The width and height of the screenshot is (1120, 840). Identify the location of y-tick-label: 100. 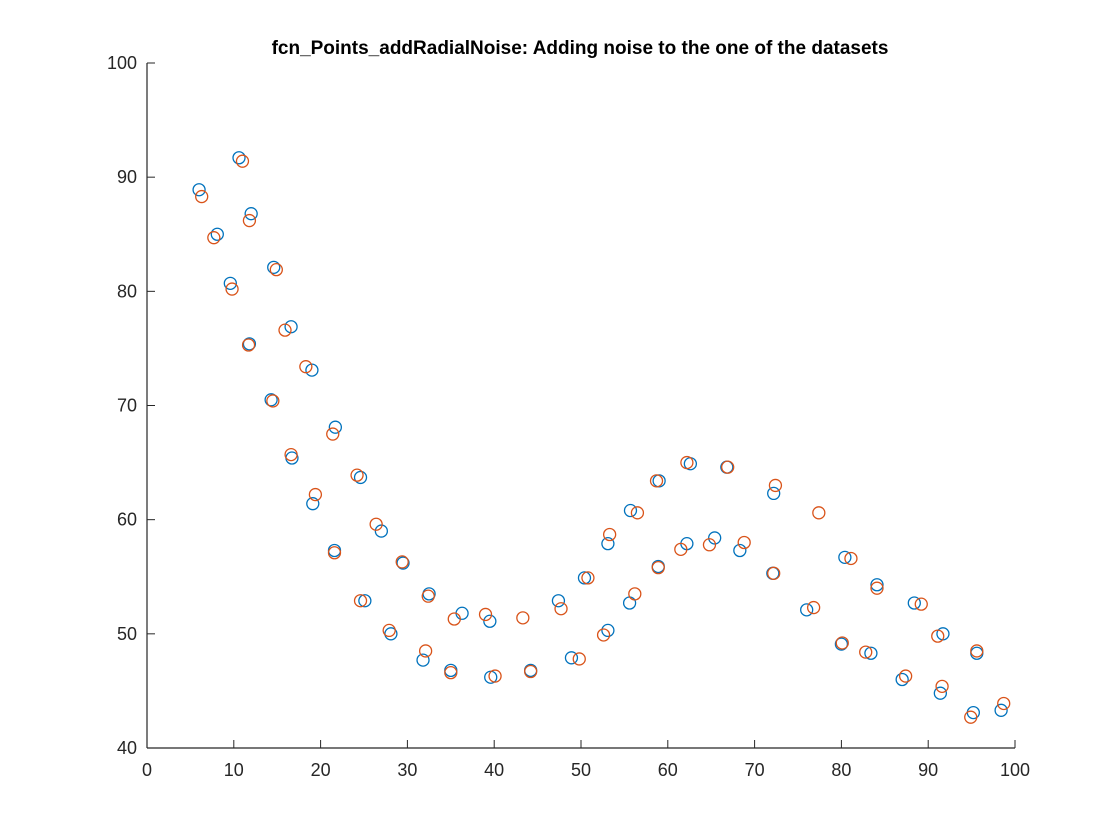
(122, 63).